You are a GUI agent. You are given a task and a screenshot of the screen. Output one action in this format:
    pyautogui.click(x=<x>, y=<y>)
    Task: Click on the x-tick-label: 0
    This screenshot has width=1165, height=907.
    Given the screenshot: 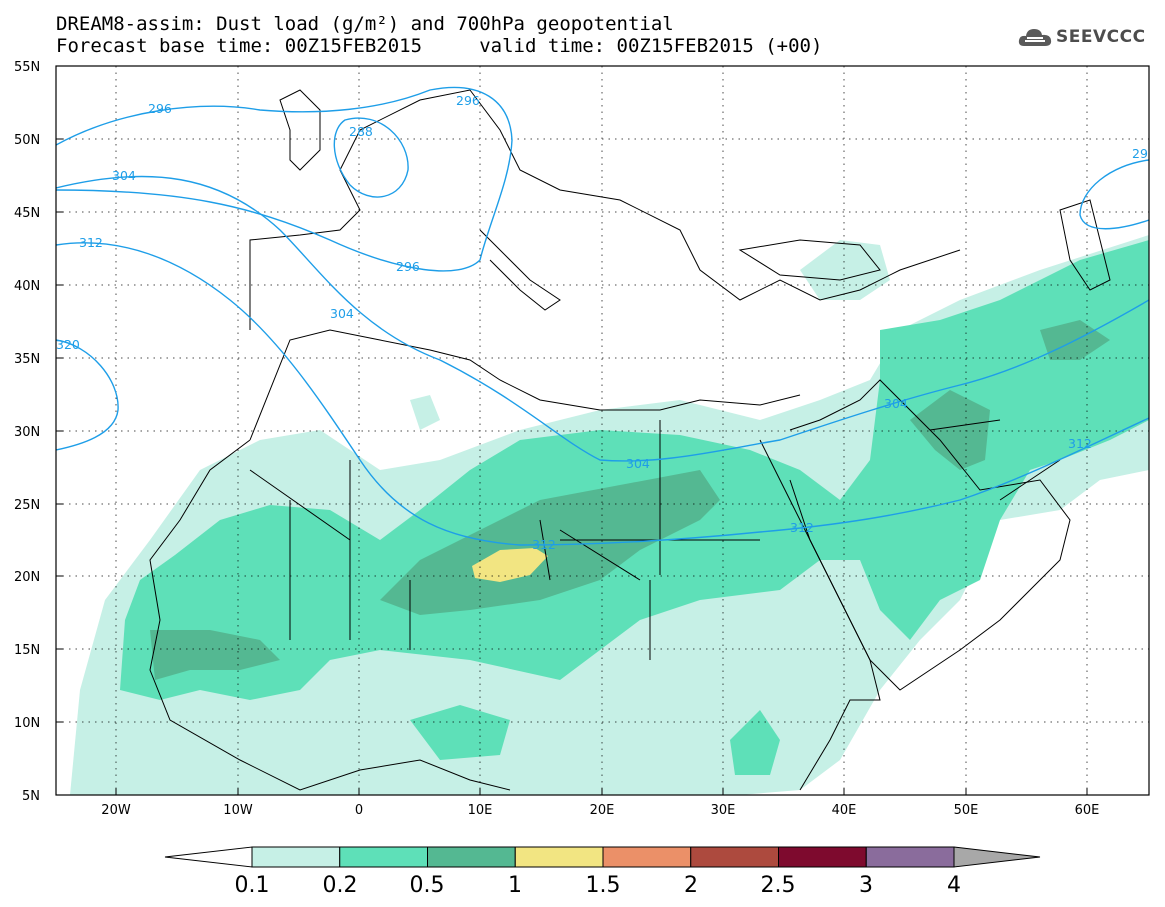 What is the action you would take?
    pyautogui.click(x=359, y=810)
    